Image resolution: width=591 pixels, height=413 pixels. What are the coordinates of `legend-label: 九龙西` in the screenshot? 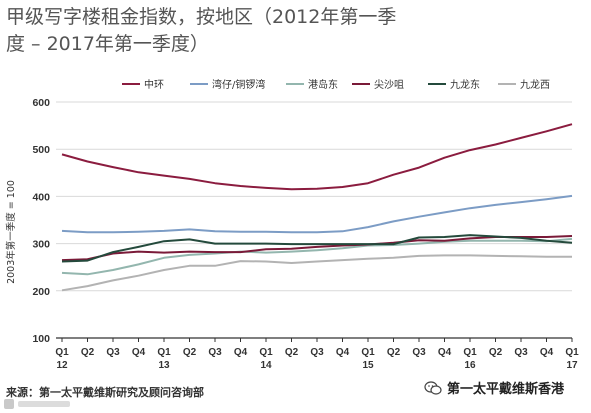 It's located at (535, 84).